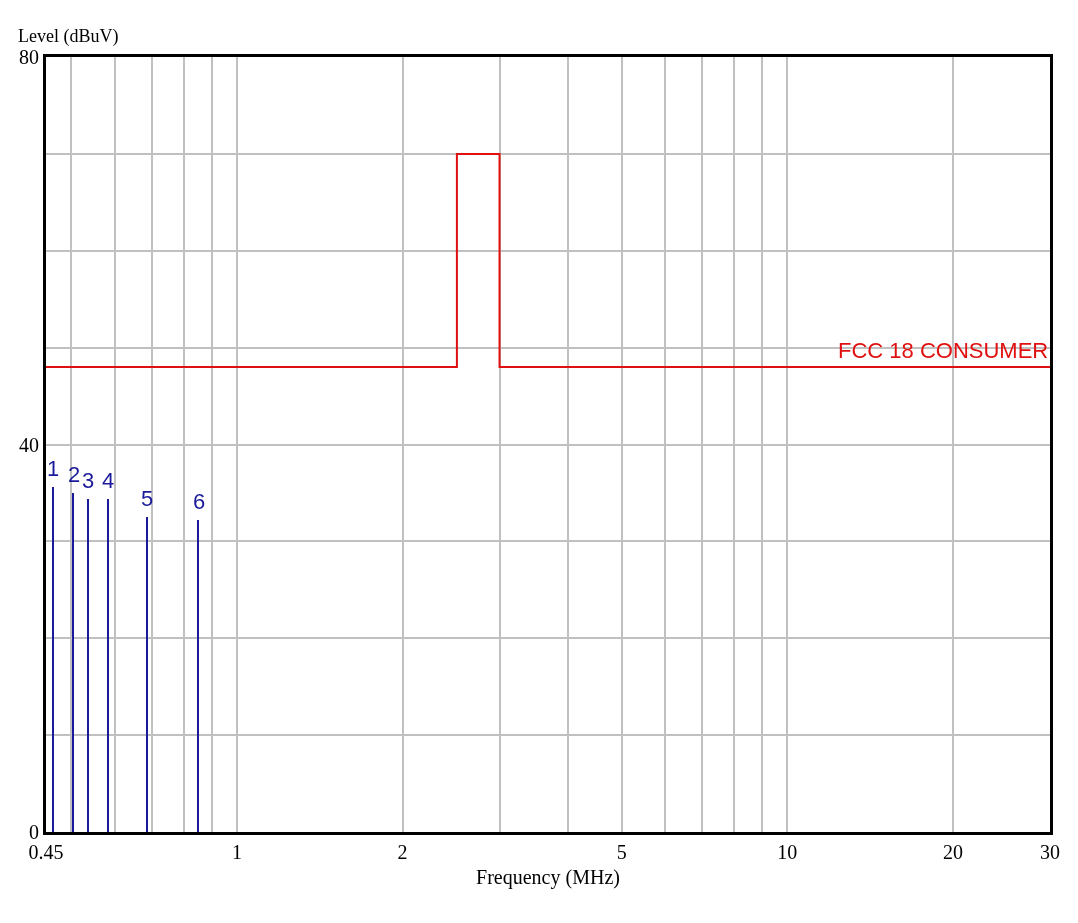 This screenshot has height=923, width=1078. Describe the element at coordinates (68, 36) in the screenshot. I see `y-axis-title: Level (dBuV)` at that location.